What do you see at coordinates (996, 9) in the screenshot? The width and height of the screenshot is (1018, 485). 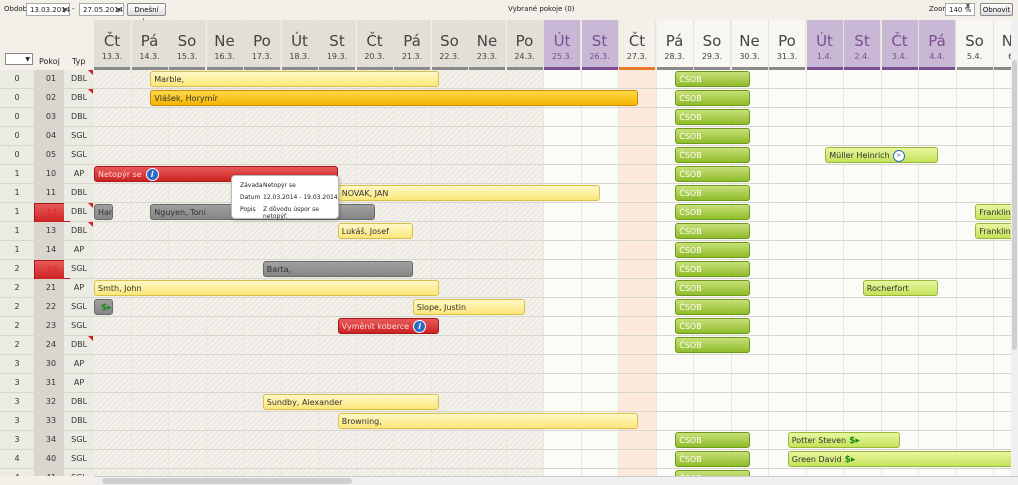 I see `refresh-button: Obnovit` at bounding box center [996, 9].